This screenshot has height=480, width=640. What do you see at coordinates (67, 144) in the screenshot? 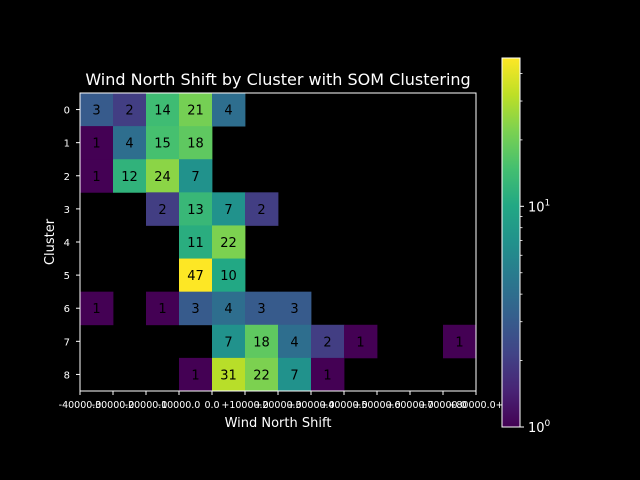
I see `y-tick-label: 1` at bounding box center [67, 144].